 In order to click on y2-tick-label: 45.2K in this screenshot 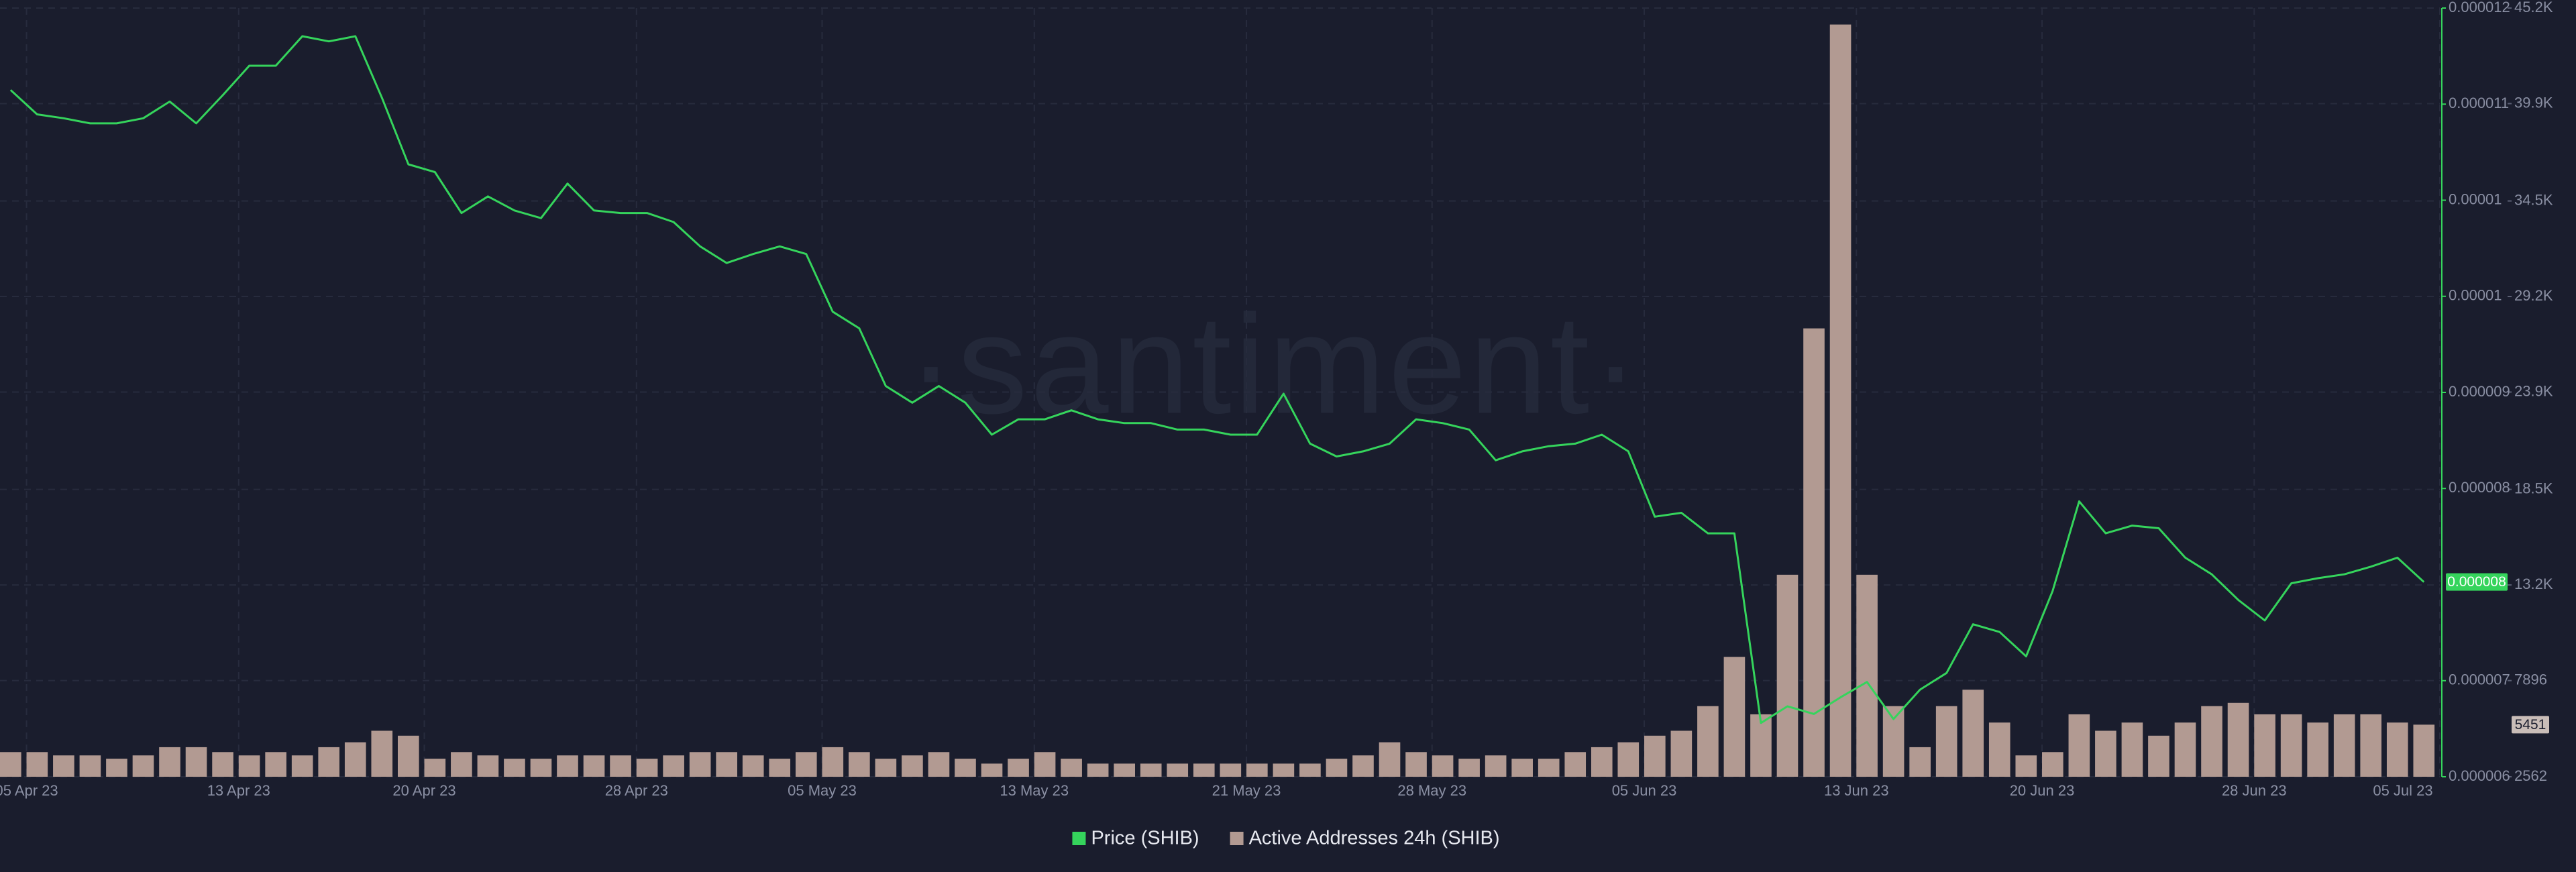, I will do `click(2533, 8)`.